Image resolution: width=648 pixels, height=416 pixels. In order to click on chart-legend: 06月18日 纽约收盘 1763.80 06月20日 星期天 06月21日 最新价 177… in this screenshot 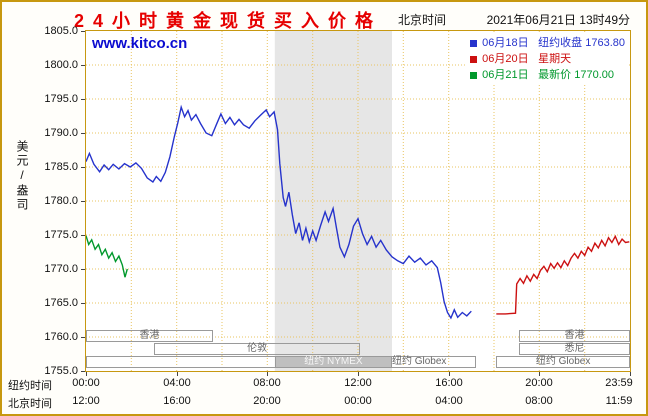, I will do `click(547, 59)`.